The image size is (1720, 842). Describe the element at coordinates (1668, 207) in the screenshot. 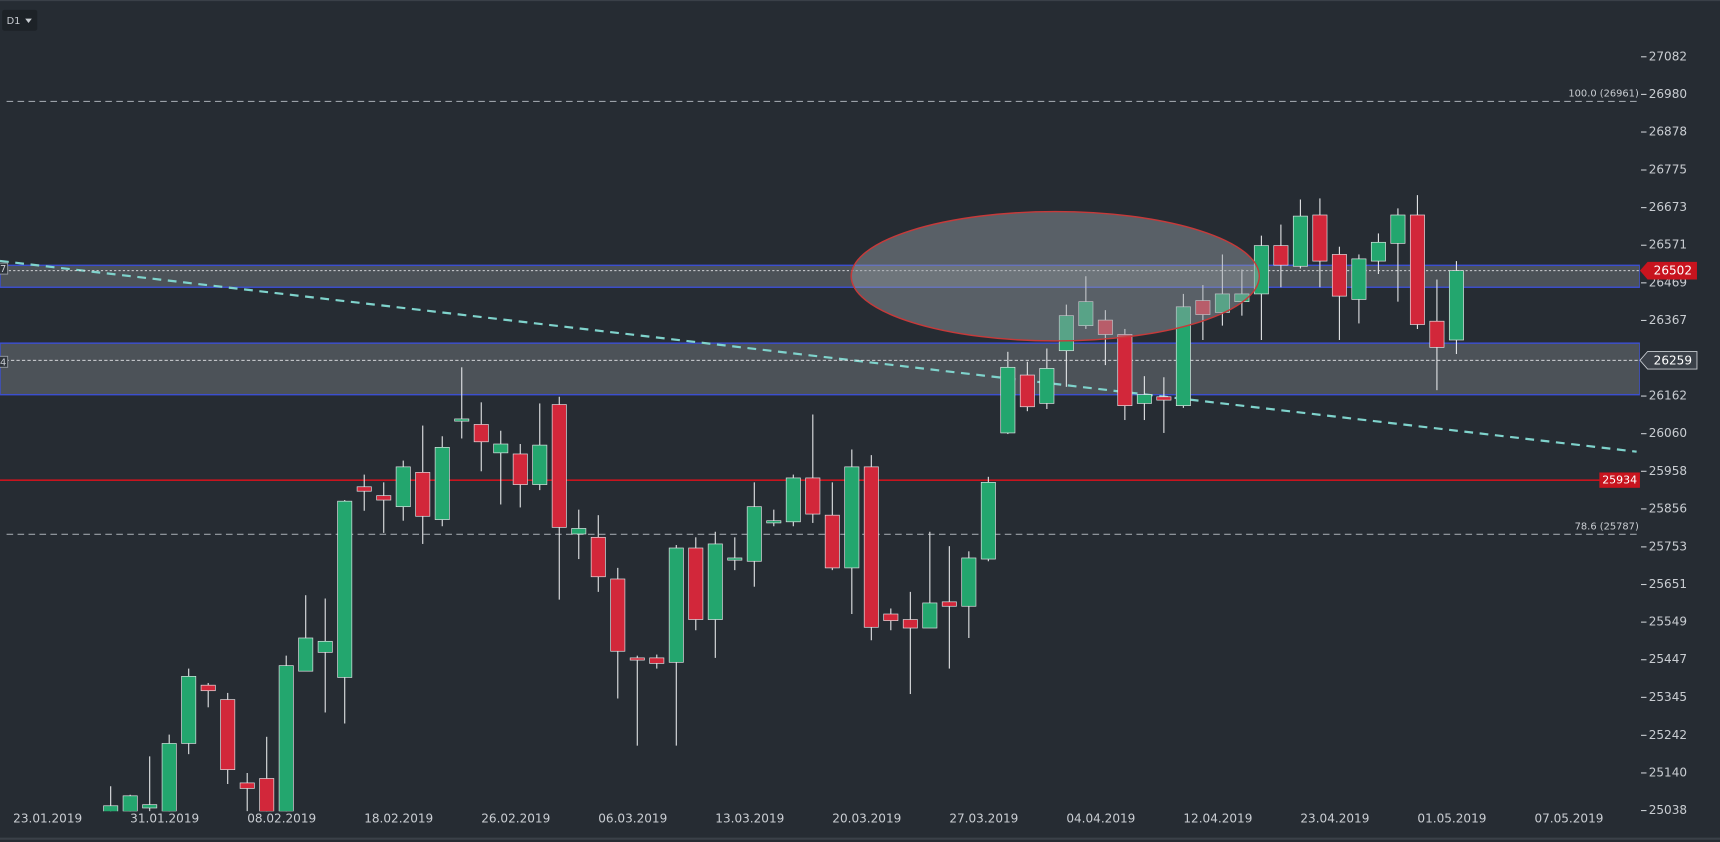

I see `y-tick-label: 26673` at that location.